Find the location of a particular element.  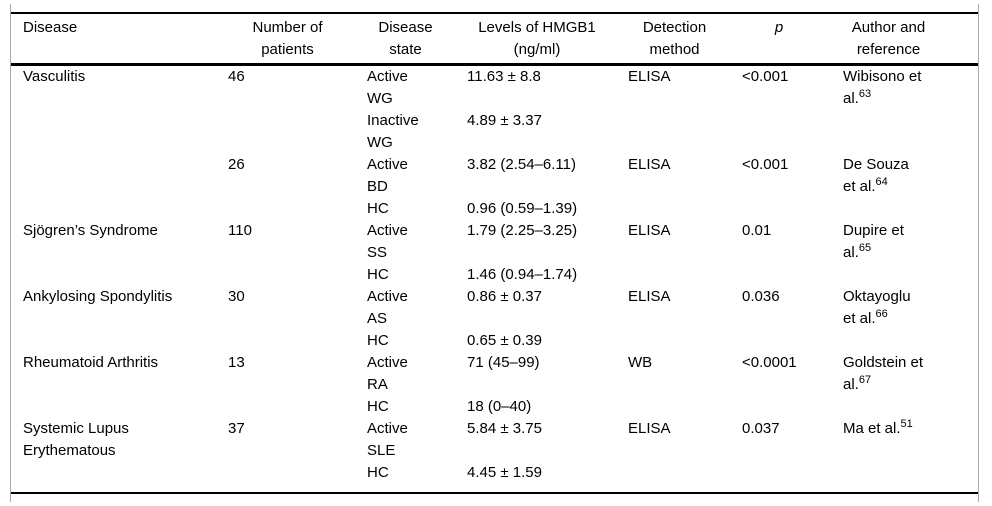

cell-hmgb1-level: 0.65 ± 0.39 is located at coordinates (504, 340).